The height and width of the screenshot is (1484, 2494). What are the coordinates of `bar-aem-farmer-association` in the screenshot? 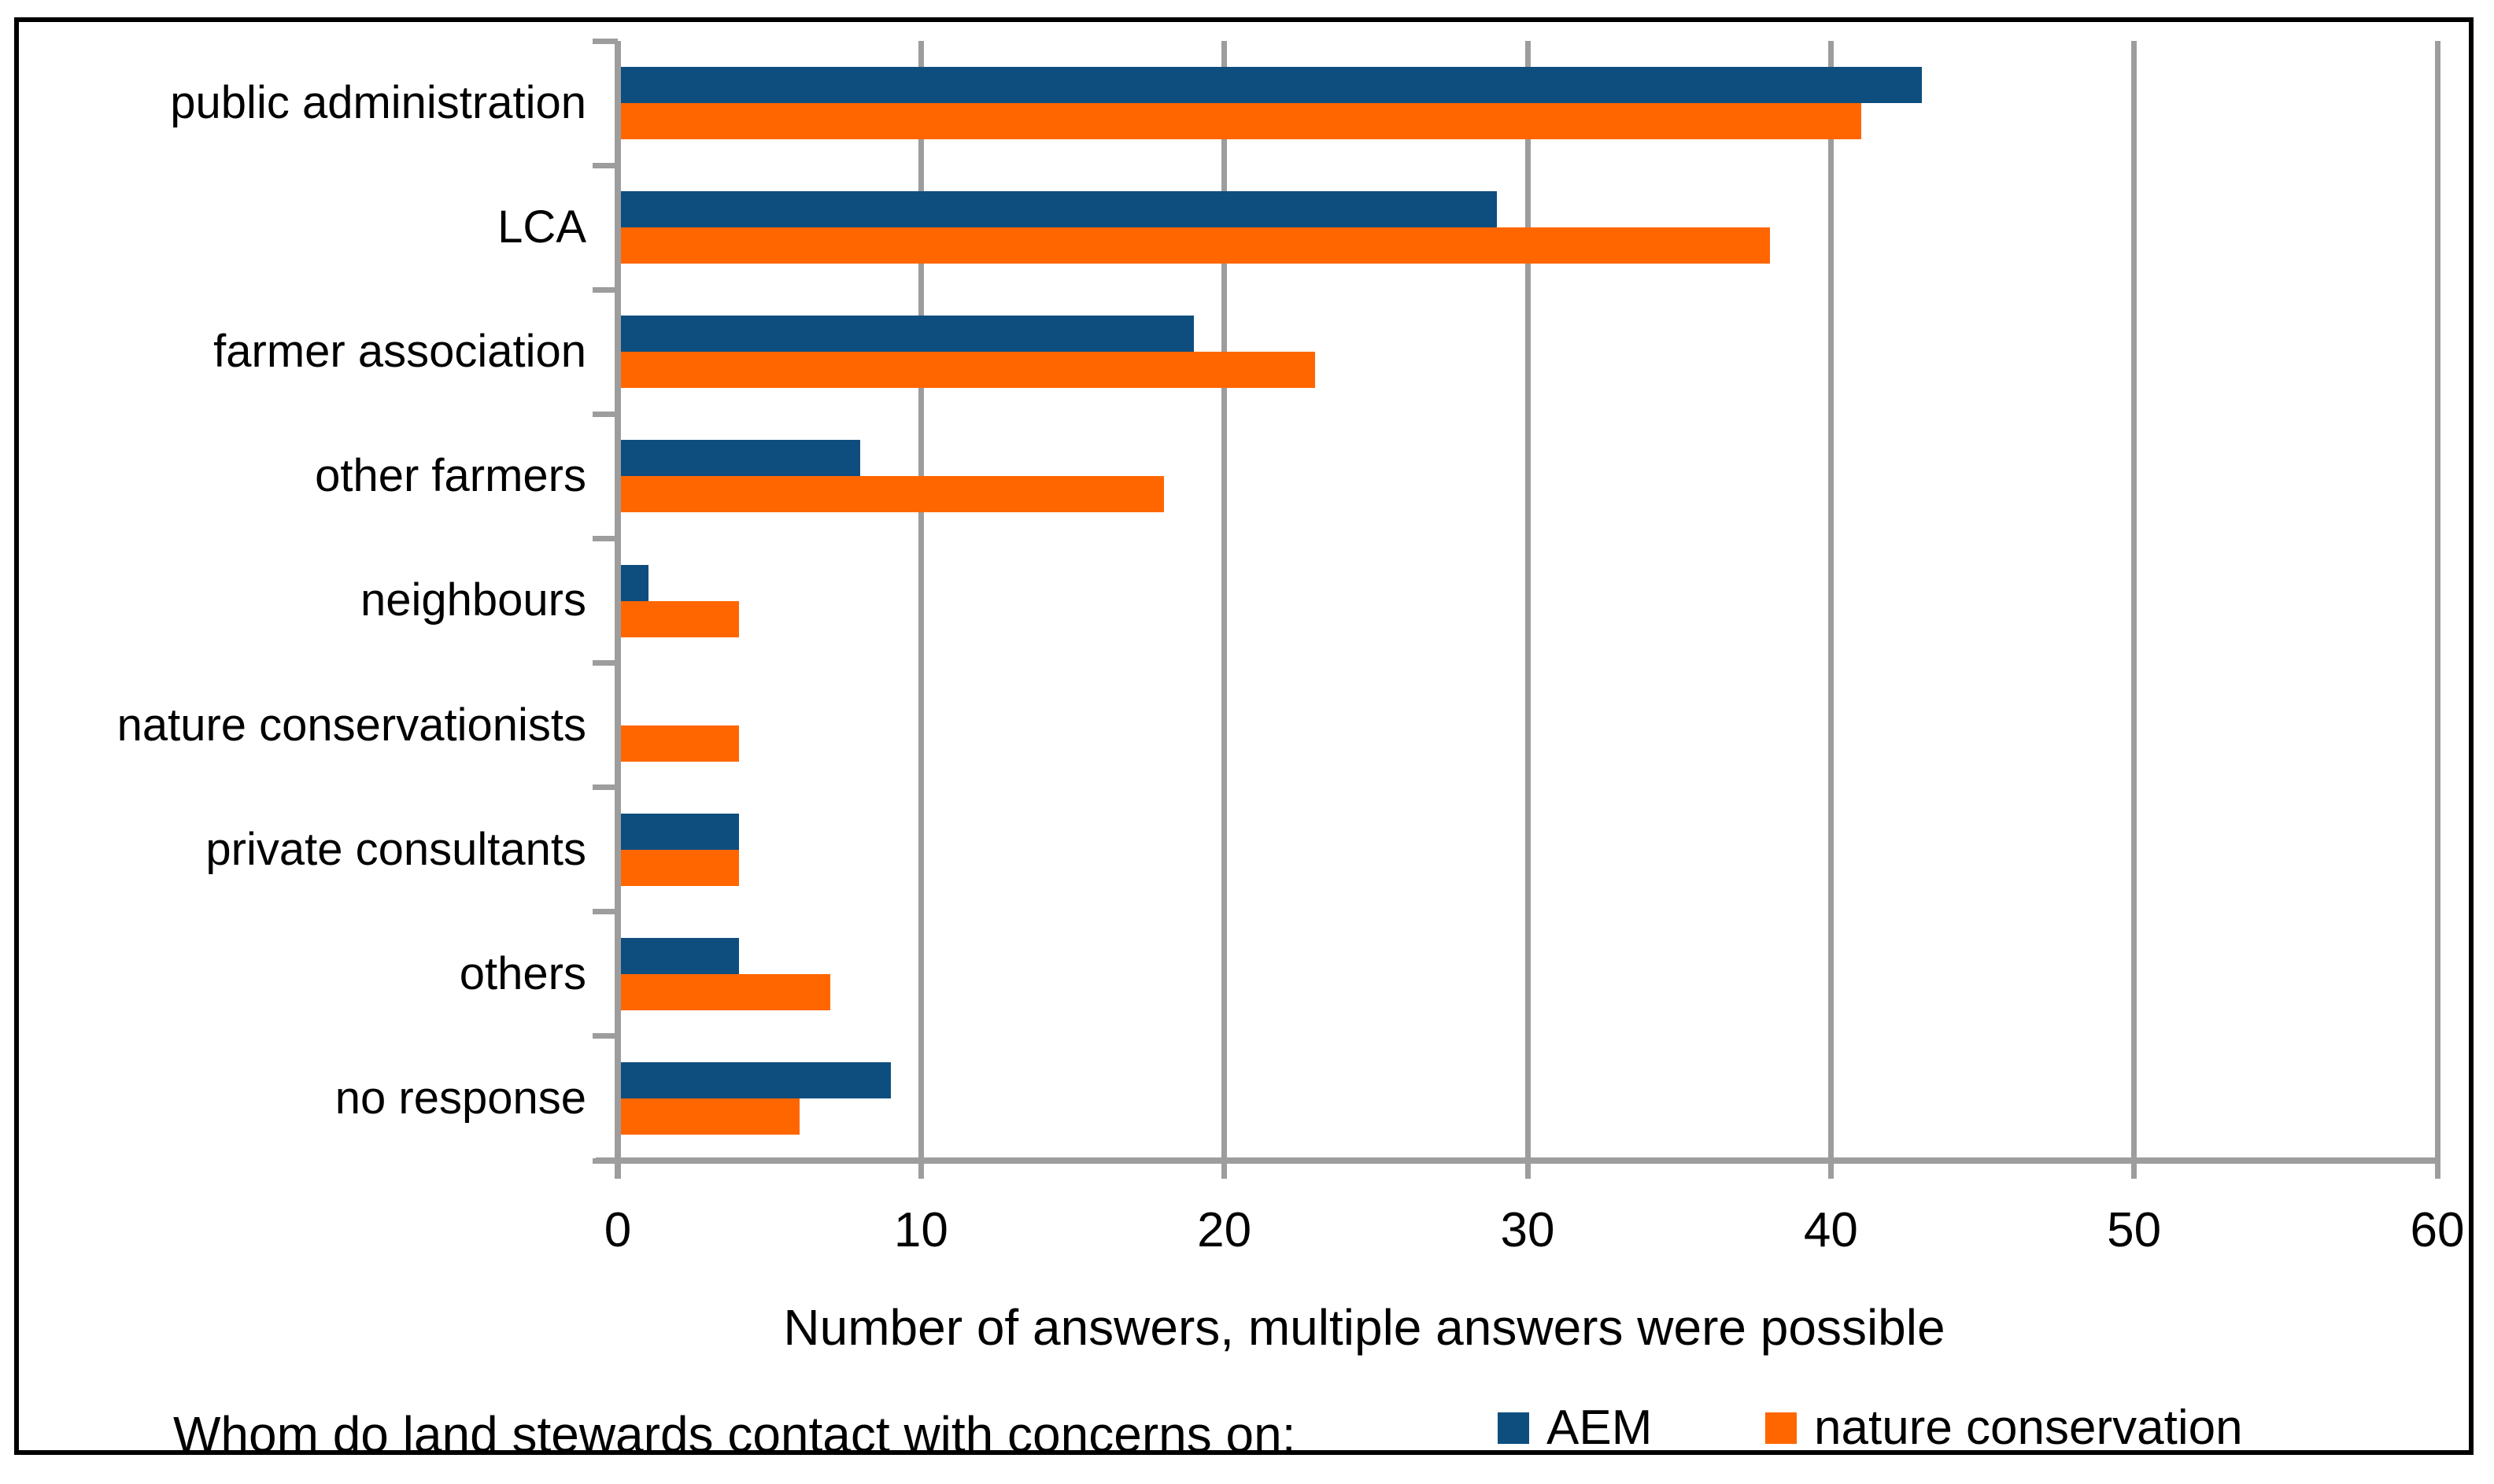 It's located at (906, 334).